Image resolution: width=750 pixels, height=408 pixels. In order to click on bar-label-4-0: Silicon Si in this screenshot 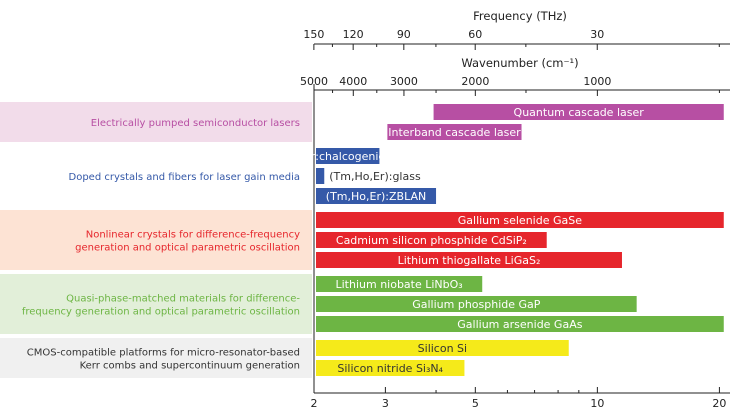, I will do `click(442, 348)`.